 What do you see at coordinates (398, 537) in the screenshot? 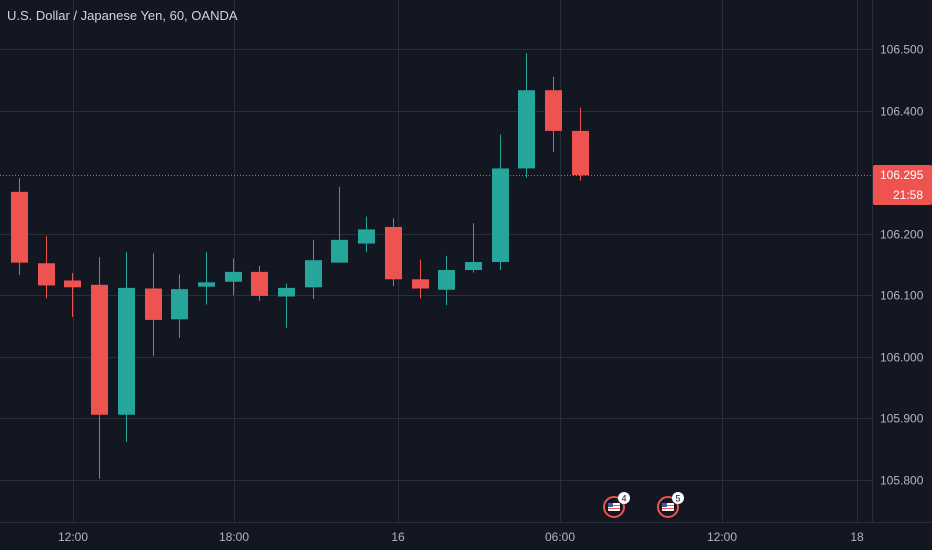
I see `time-tick-label: 16` at bounding box center [398, 537].